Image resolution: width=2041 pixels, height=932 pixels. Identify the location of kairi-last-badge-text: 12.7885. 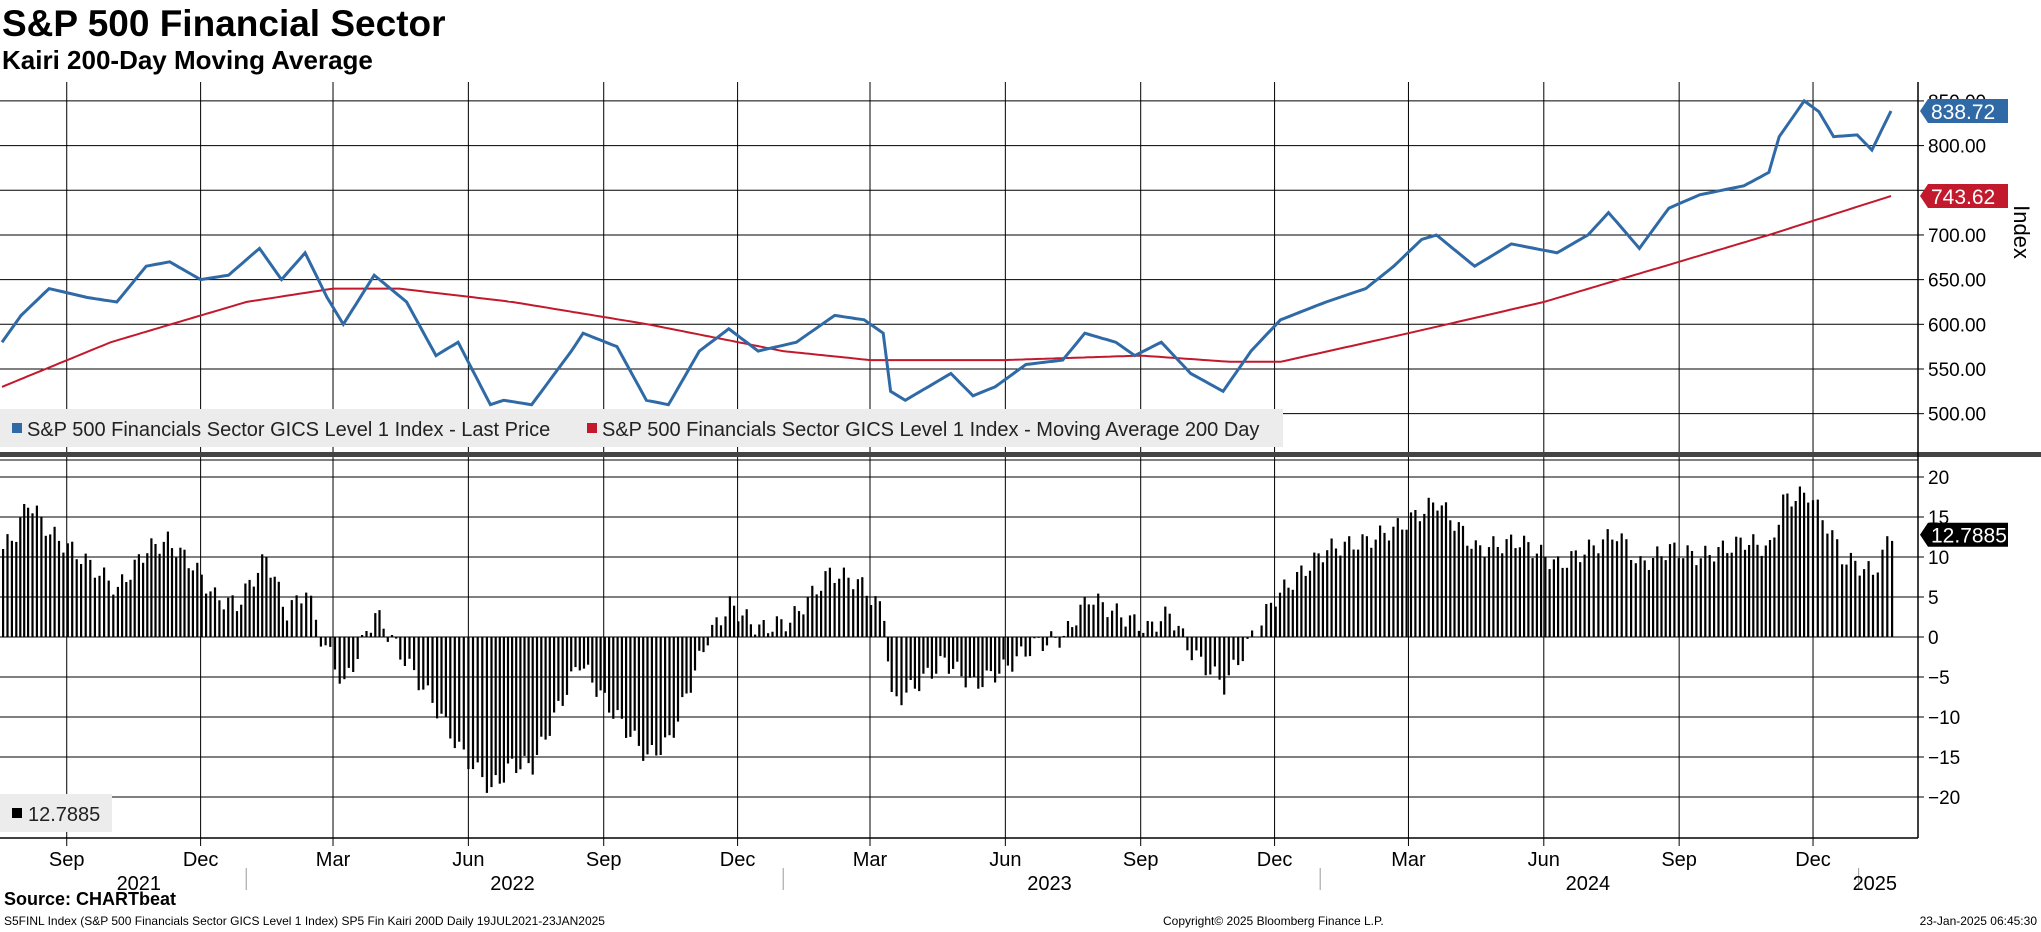
(1969, 536).